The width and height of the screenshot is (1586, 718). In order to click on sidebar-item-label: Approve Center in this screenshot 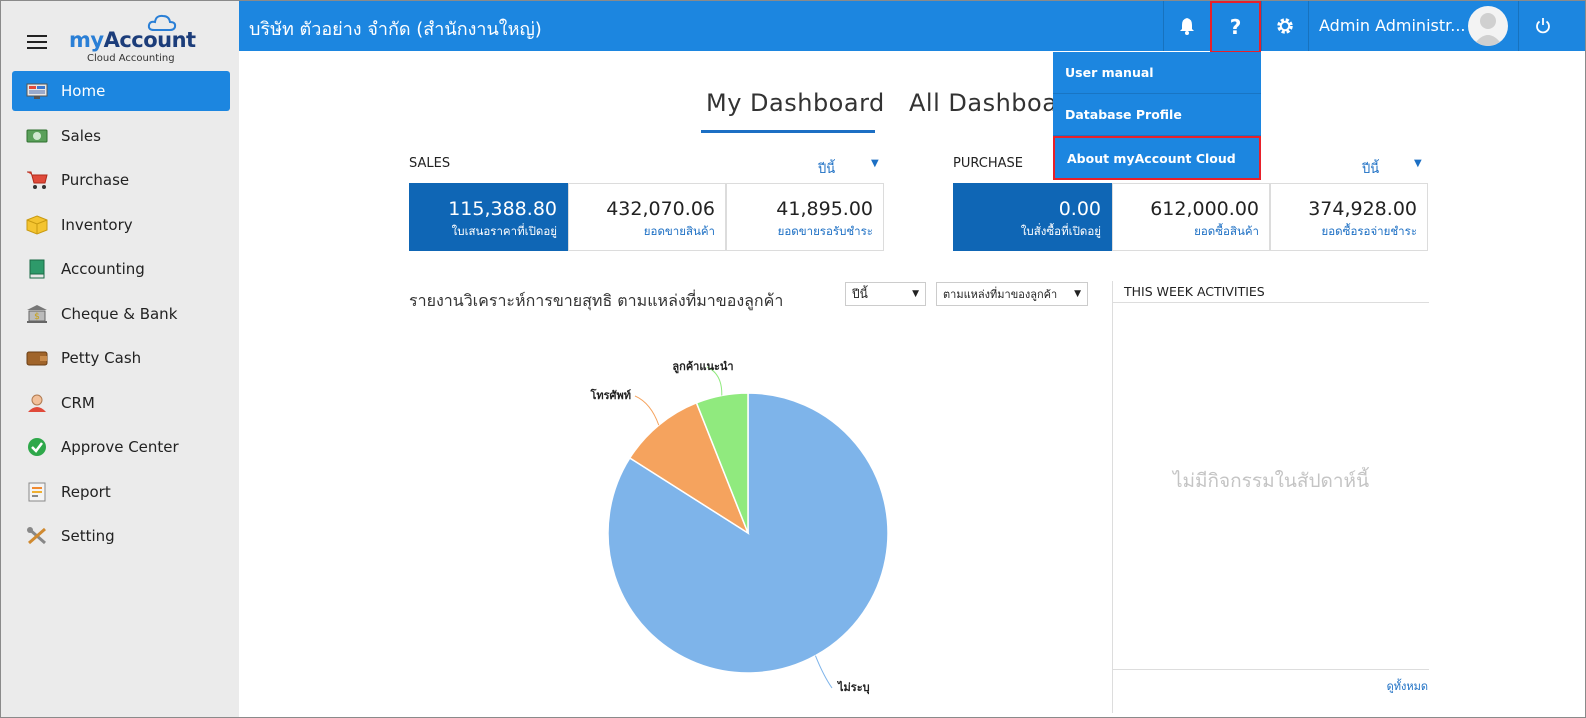, I will do `click(120, 447)`.